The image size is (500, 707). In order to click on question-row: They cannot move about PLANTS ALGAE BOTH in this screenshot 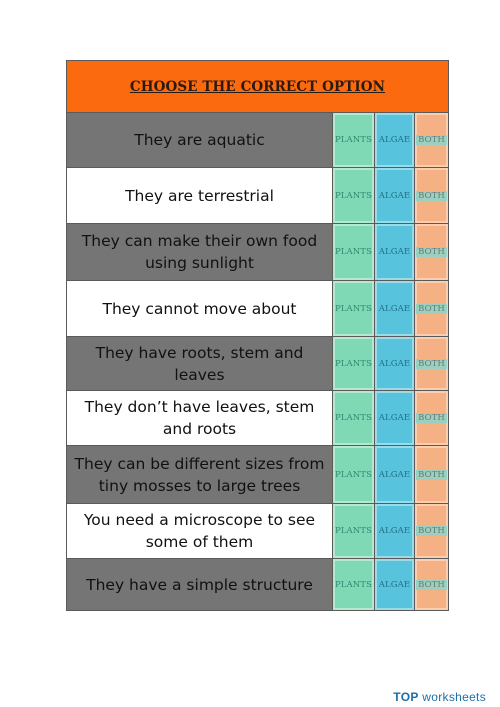, I will do `click(257, 309)`.